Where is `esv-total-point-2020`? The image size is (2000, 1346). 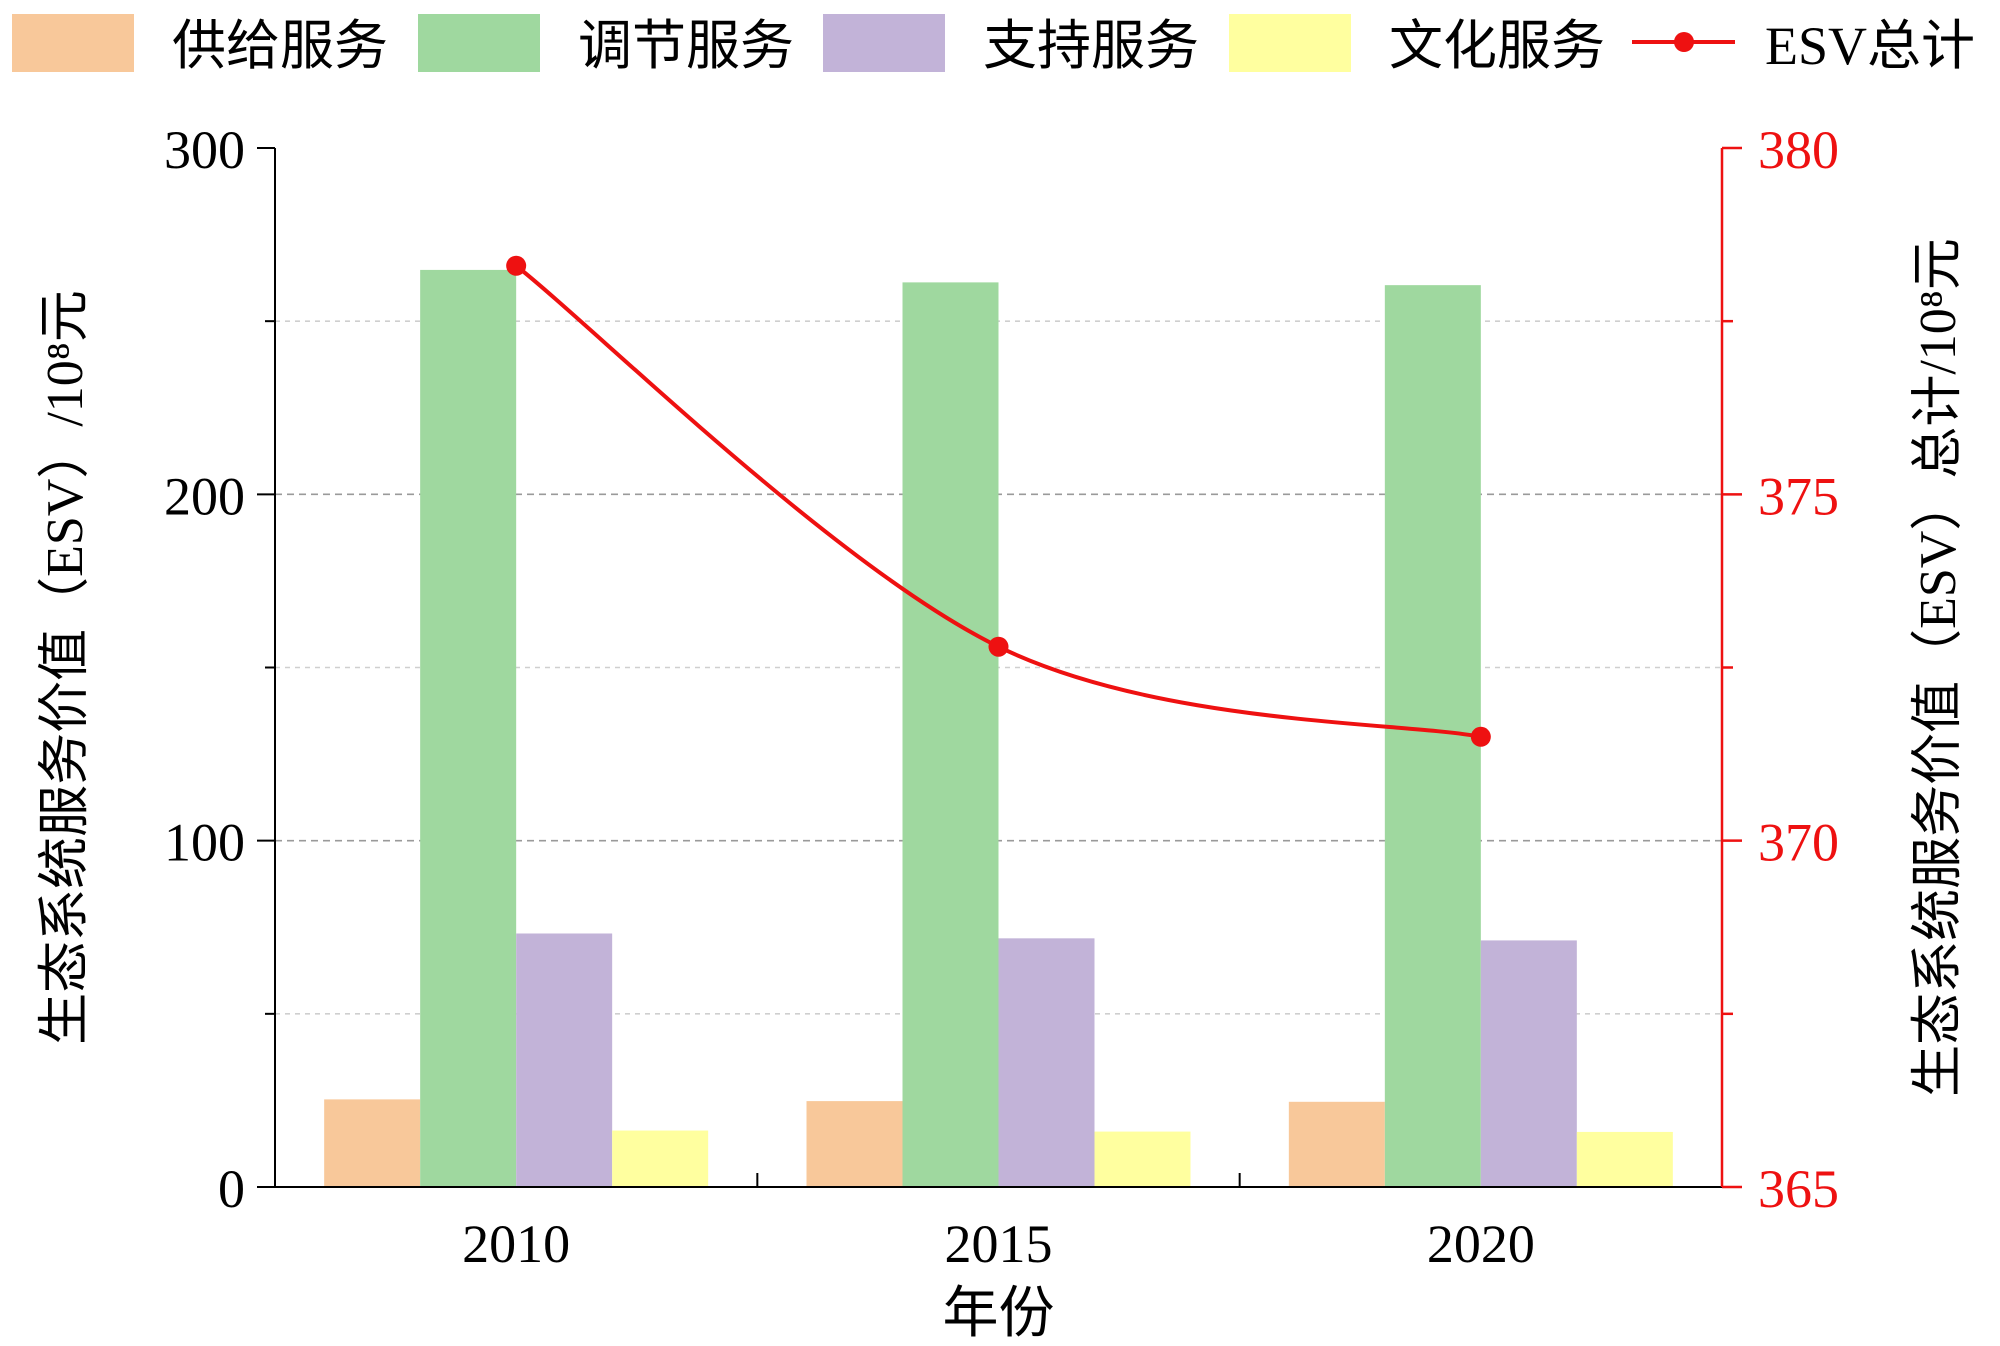
esv-total-point-2020 is located at coordinates (1480, 736).